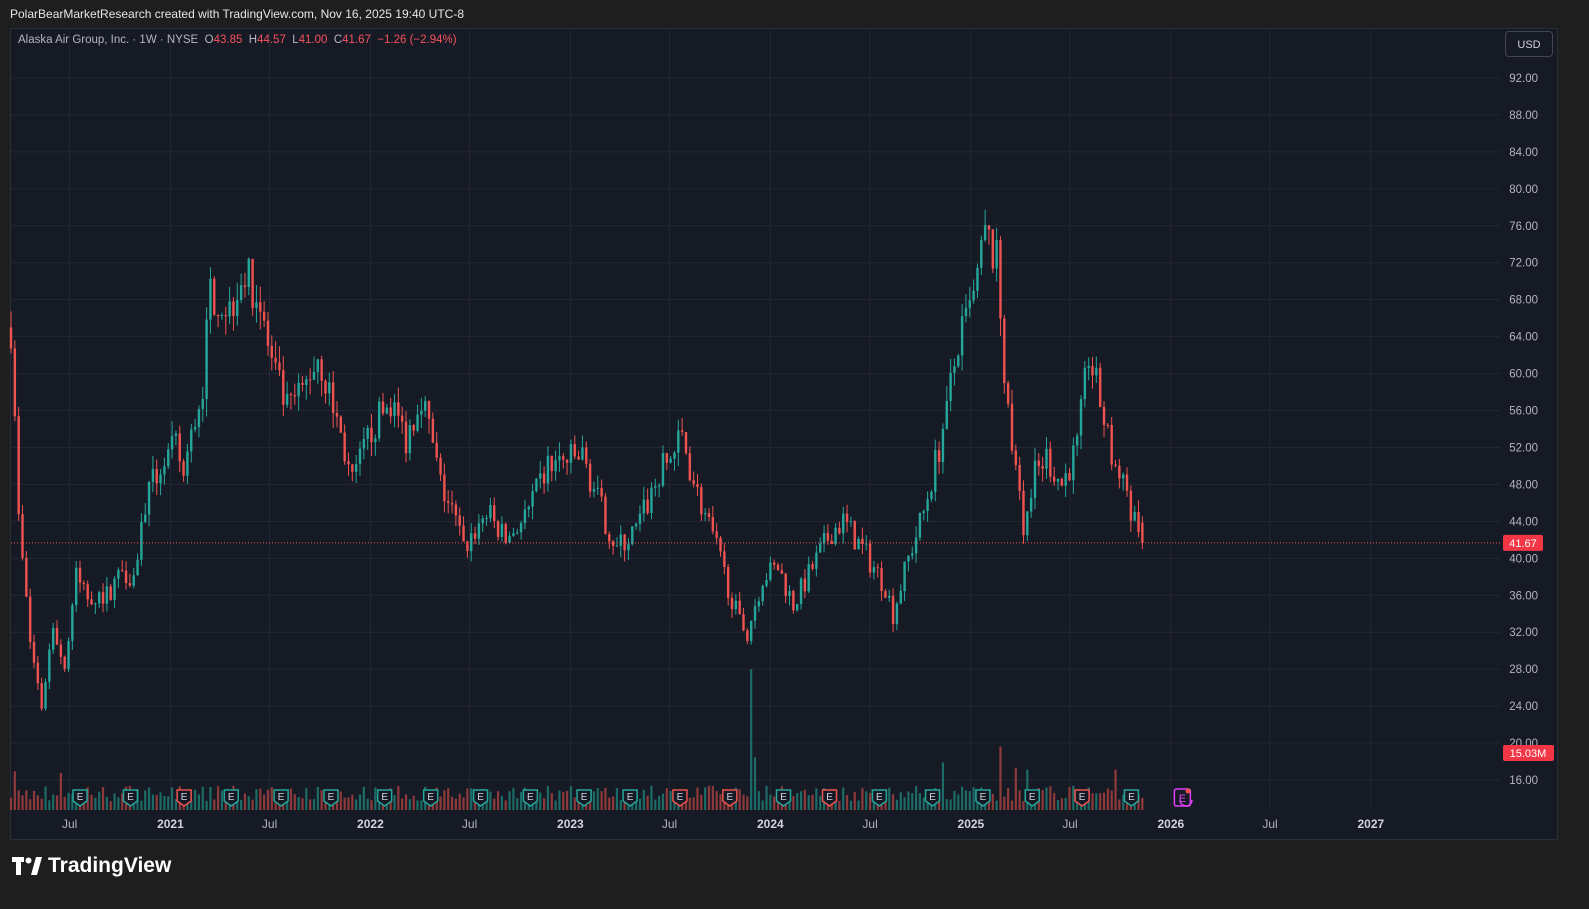 The width and height of the screenshot is (1589, 909). Describe the element at coordinates (356, 40) in the screenshot. I see `close-value: 41.67` at that location.